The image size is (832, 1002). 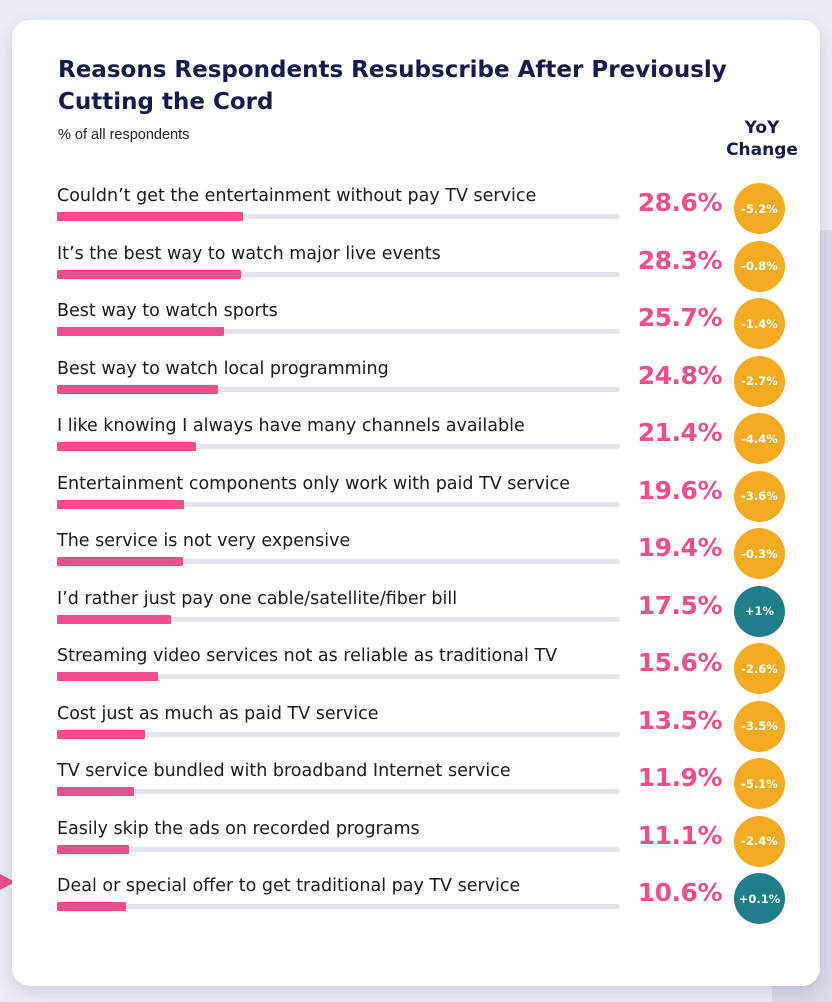 What do you see at coordinates (167, 311) in the screenshot?
I see `category-label: Best way to watch sports` at bounding box center [167, 311].